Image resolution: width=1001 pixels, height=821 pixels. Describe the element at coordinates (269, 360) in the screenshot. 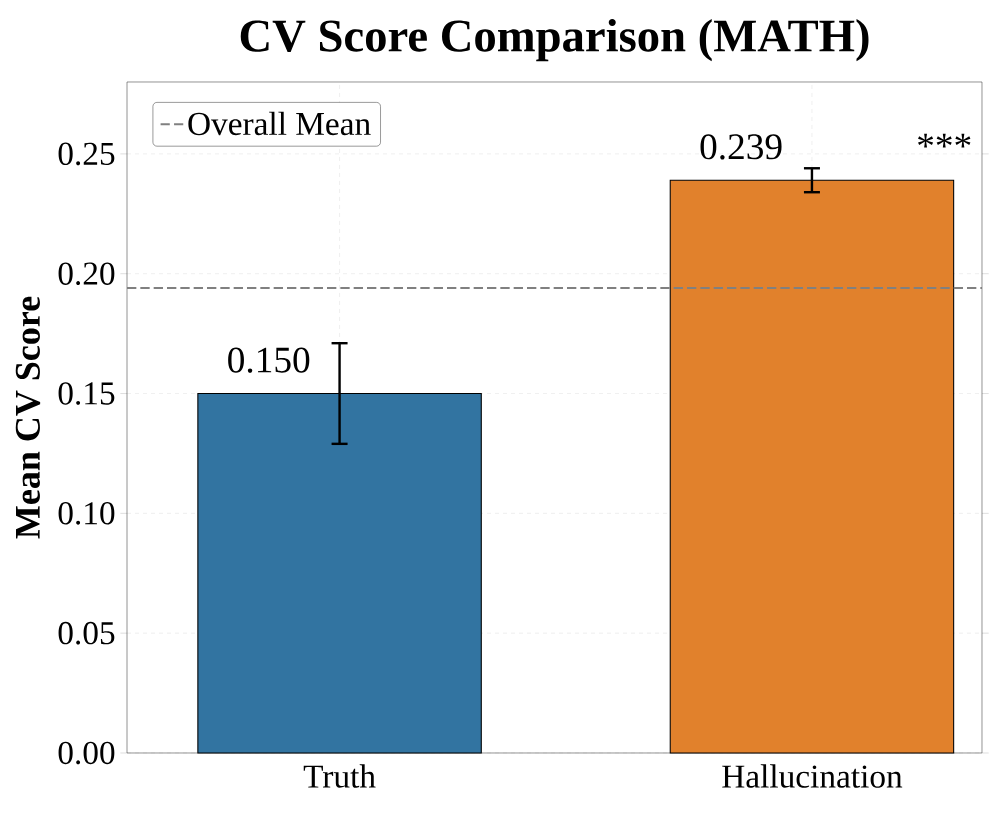

I see `data-label: 0.150` at that location.